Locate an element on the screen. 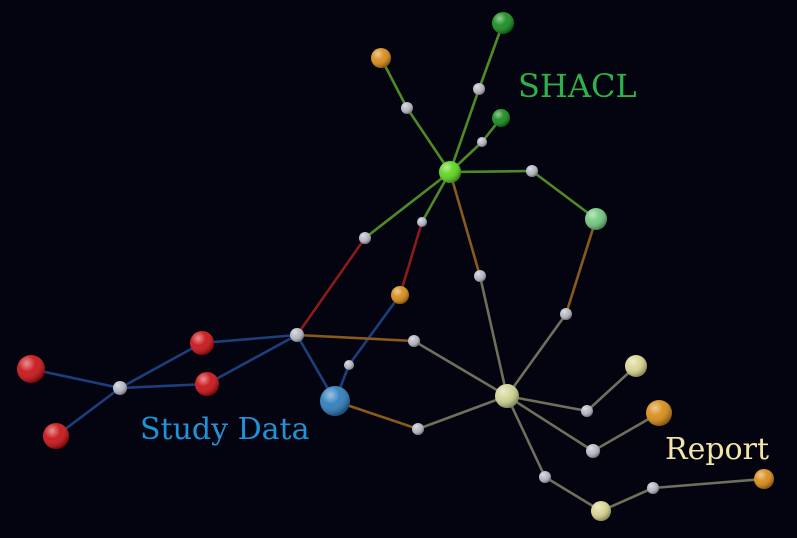 The height and width of the screenshot is (538, 797). graph-node-g-mid-m is located at coordinates (482, 142).